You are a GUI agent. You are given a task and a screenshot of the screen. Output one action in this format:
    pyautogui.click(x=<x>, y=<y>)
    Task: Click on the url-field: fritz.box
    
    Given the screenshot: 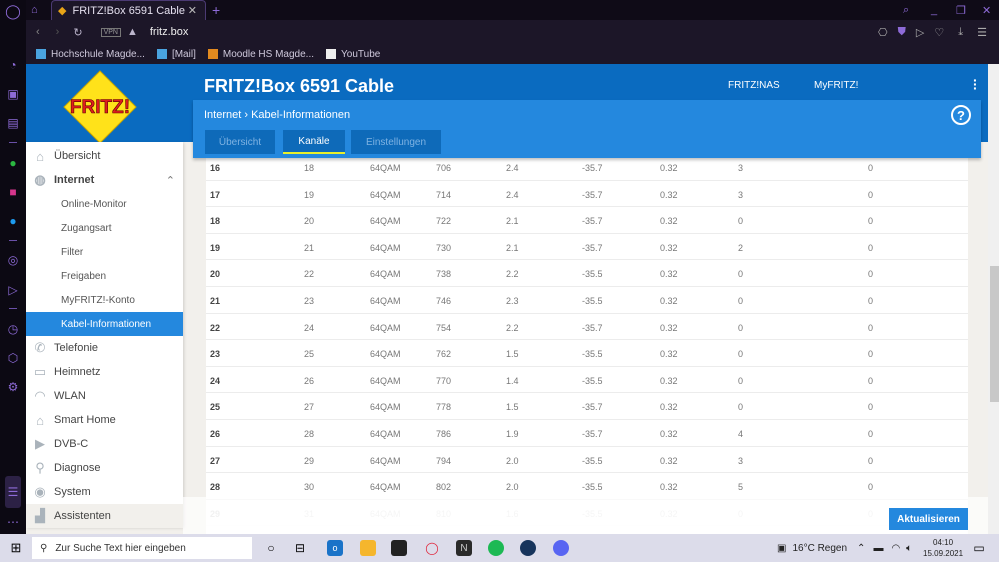 What is the action you would take?
    pyautogui.click(x=169, y=32)
    